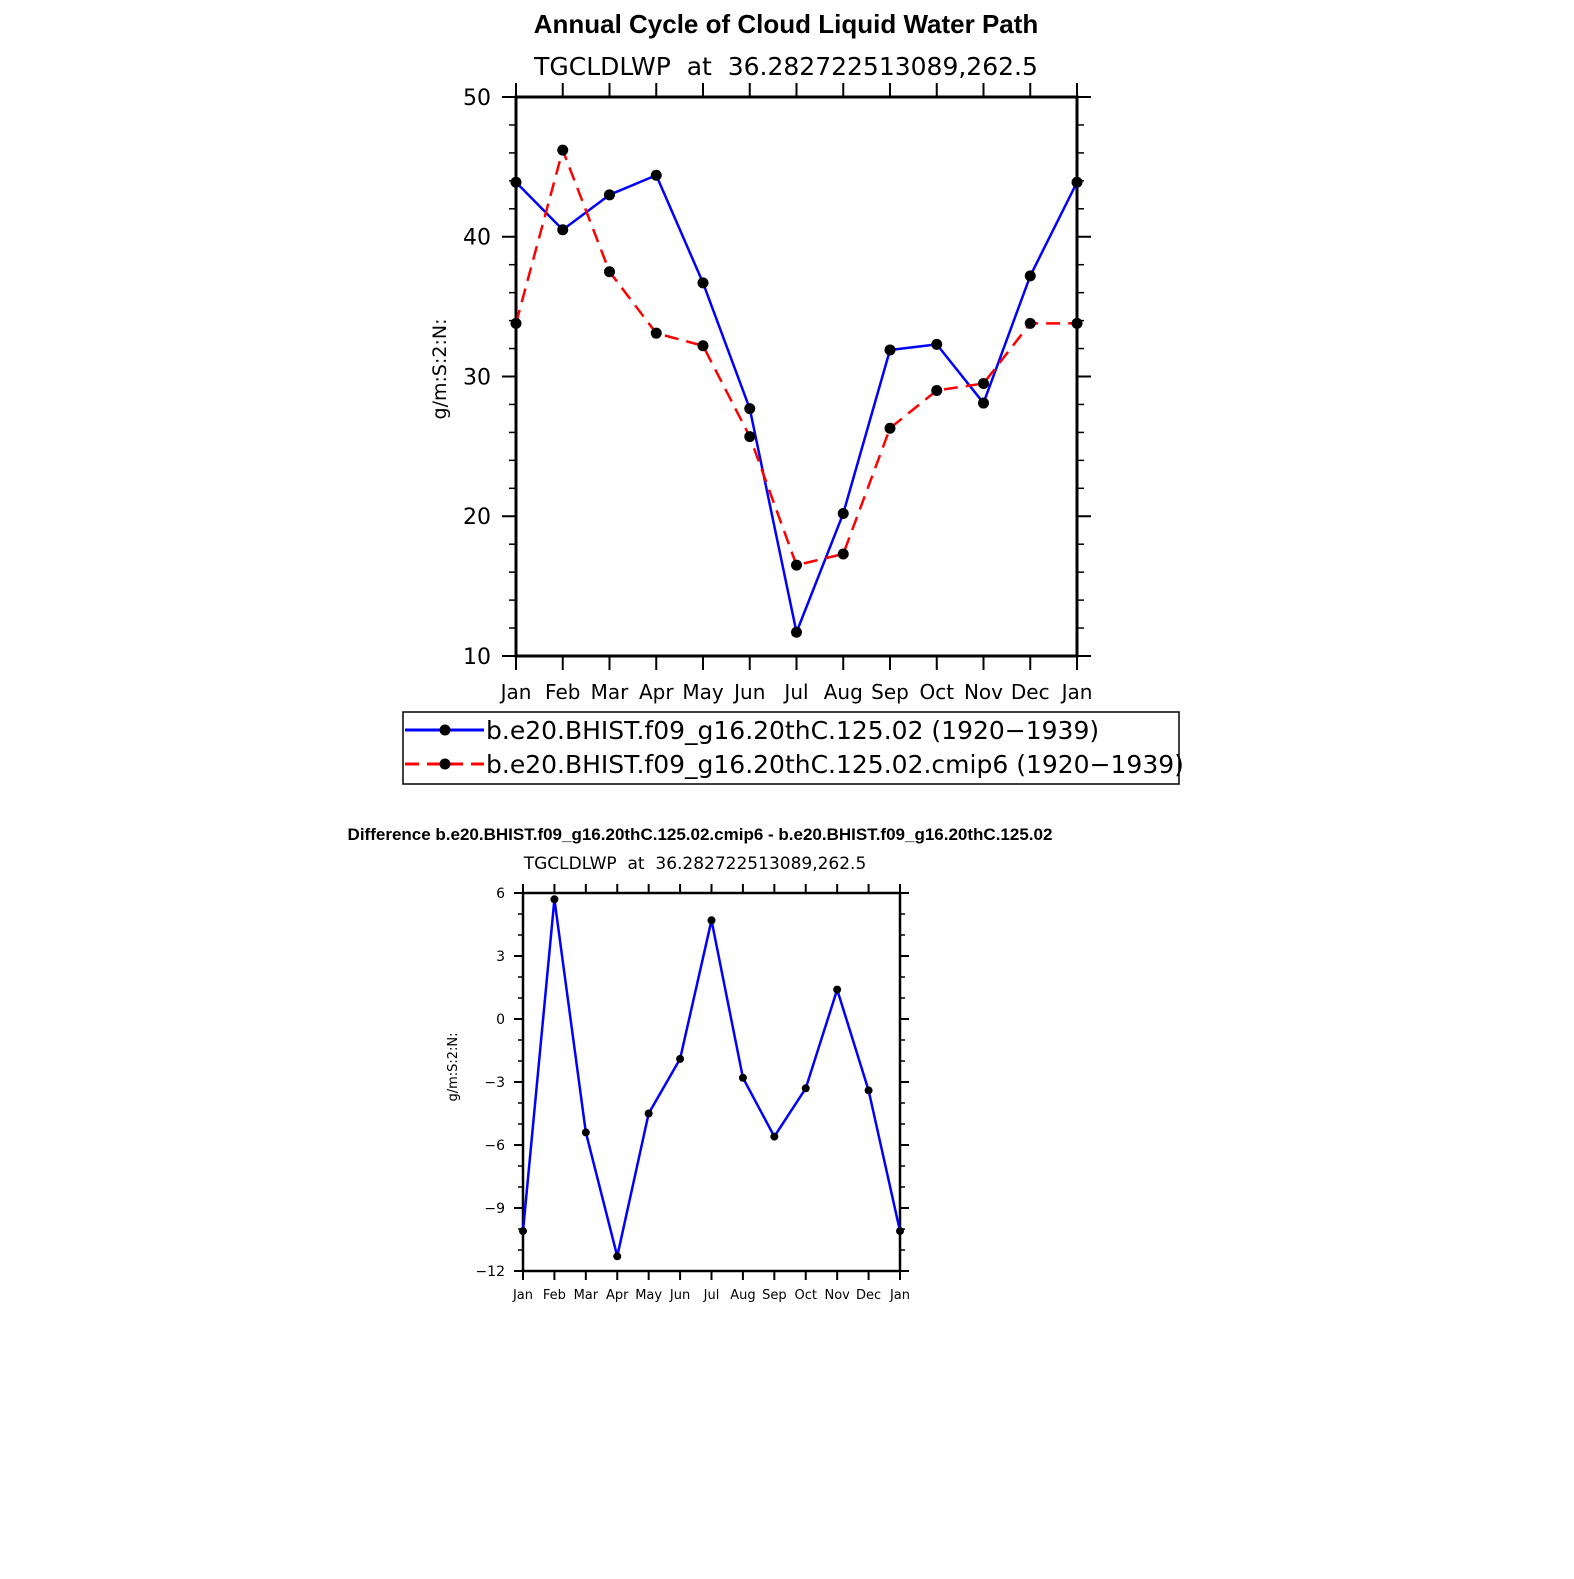 This screenshot has height=1579, width=1574. I want to click on chart2-xtick-label: Apr, so click(617, 1295).